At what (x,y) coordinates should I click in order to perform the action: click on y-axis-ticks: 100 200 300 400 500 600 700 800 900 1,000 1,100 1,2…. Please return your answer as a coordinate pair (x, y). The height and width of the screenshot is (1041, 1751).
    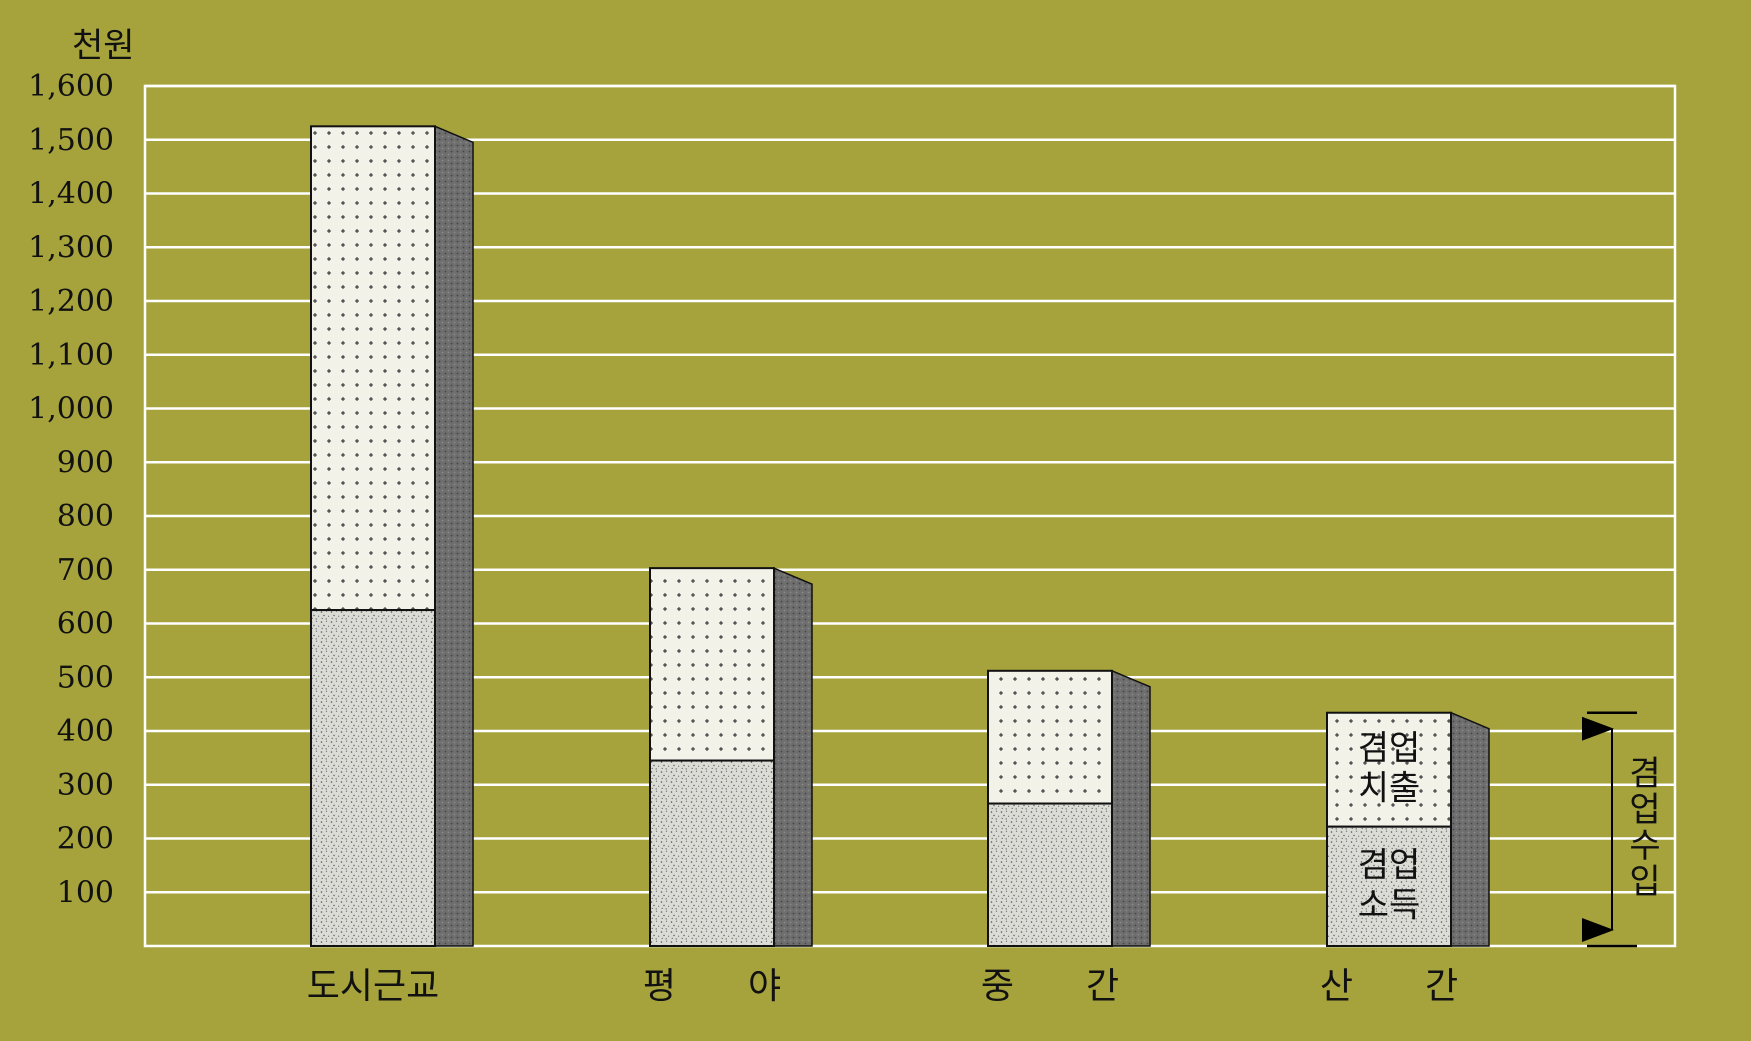
    Looking at the image, I should click on (71, 489).